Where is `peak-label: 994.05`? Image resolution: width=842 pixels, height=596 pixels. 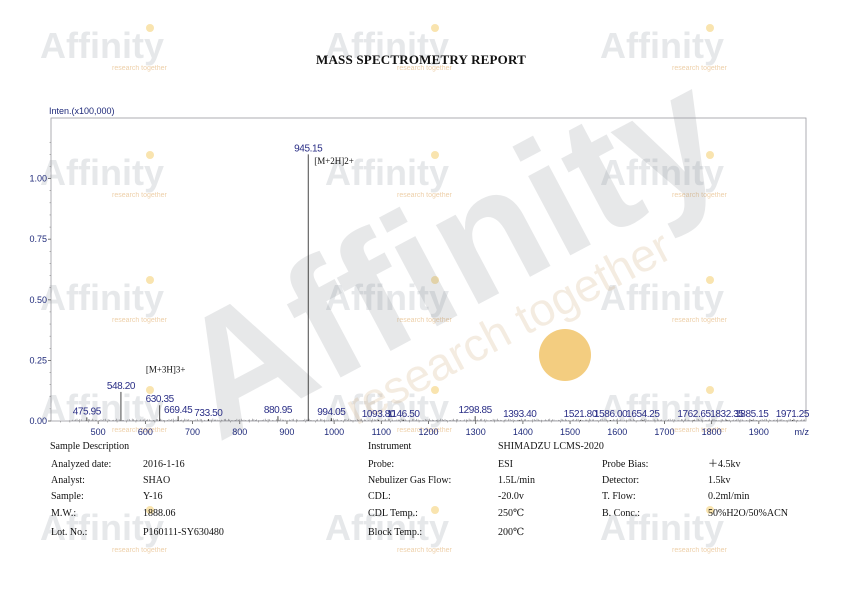 peak-label: 994.05 is located at coordinates (331, 412).